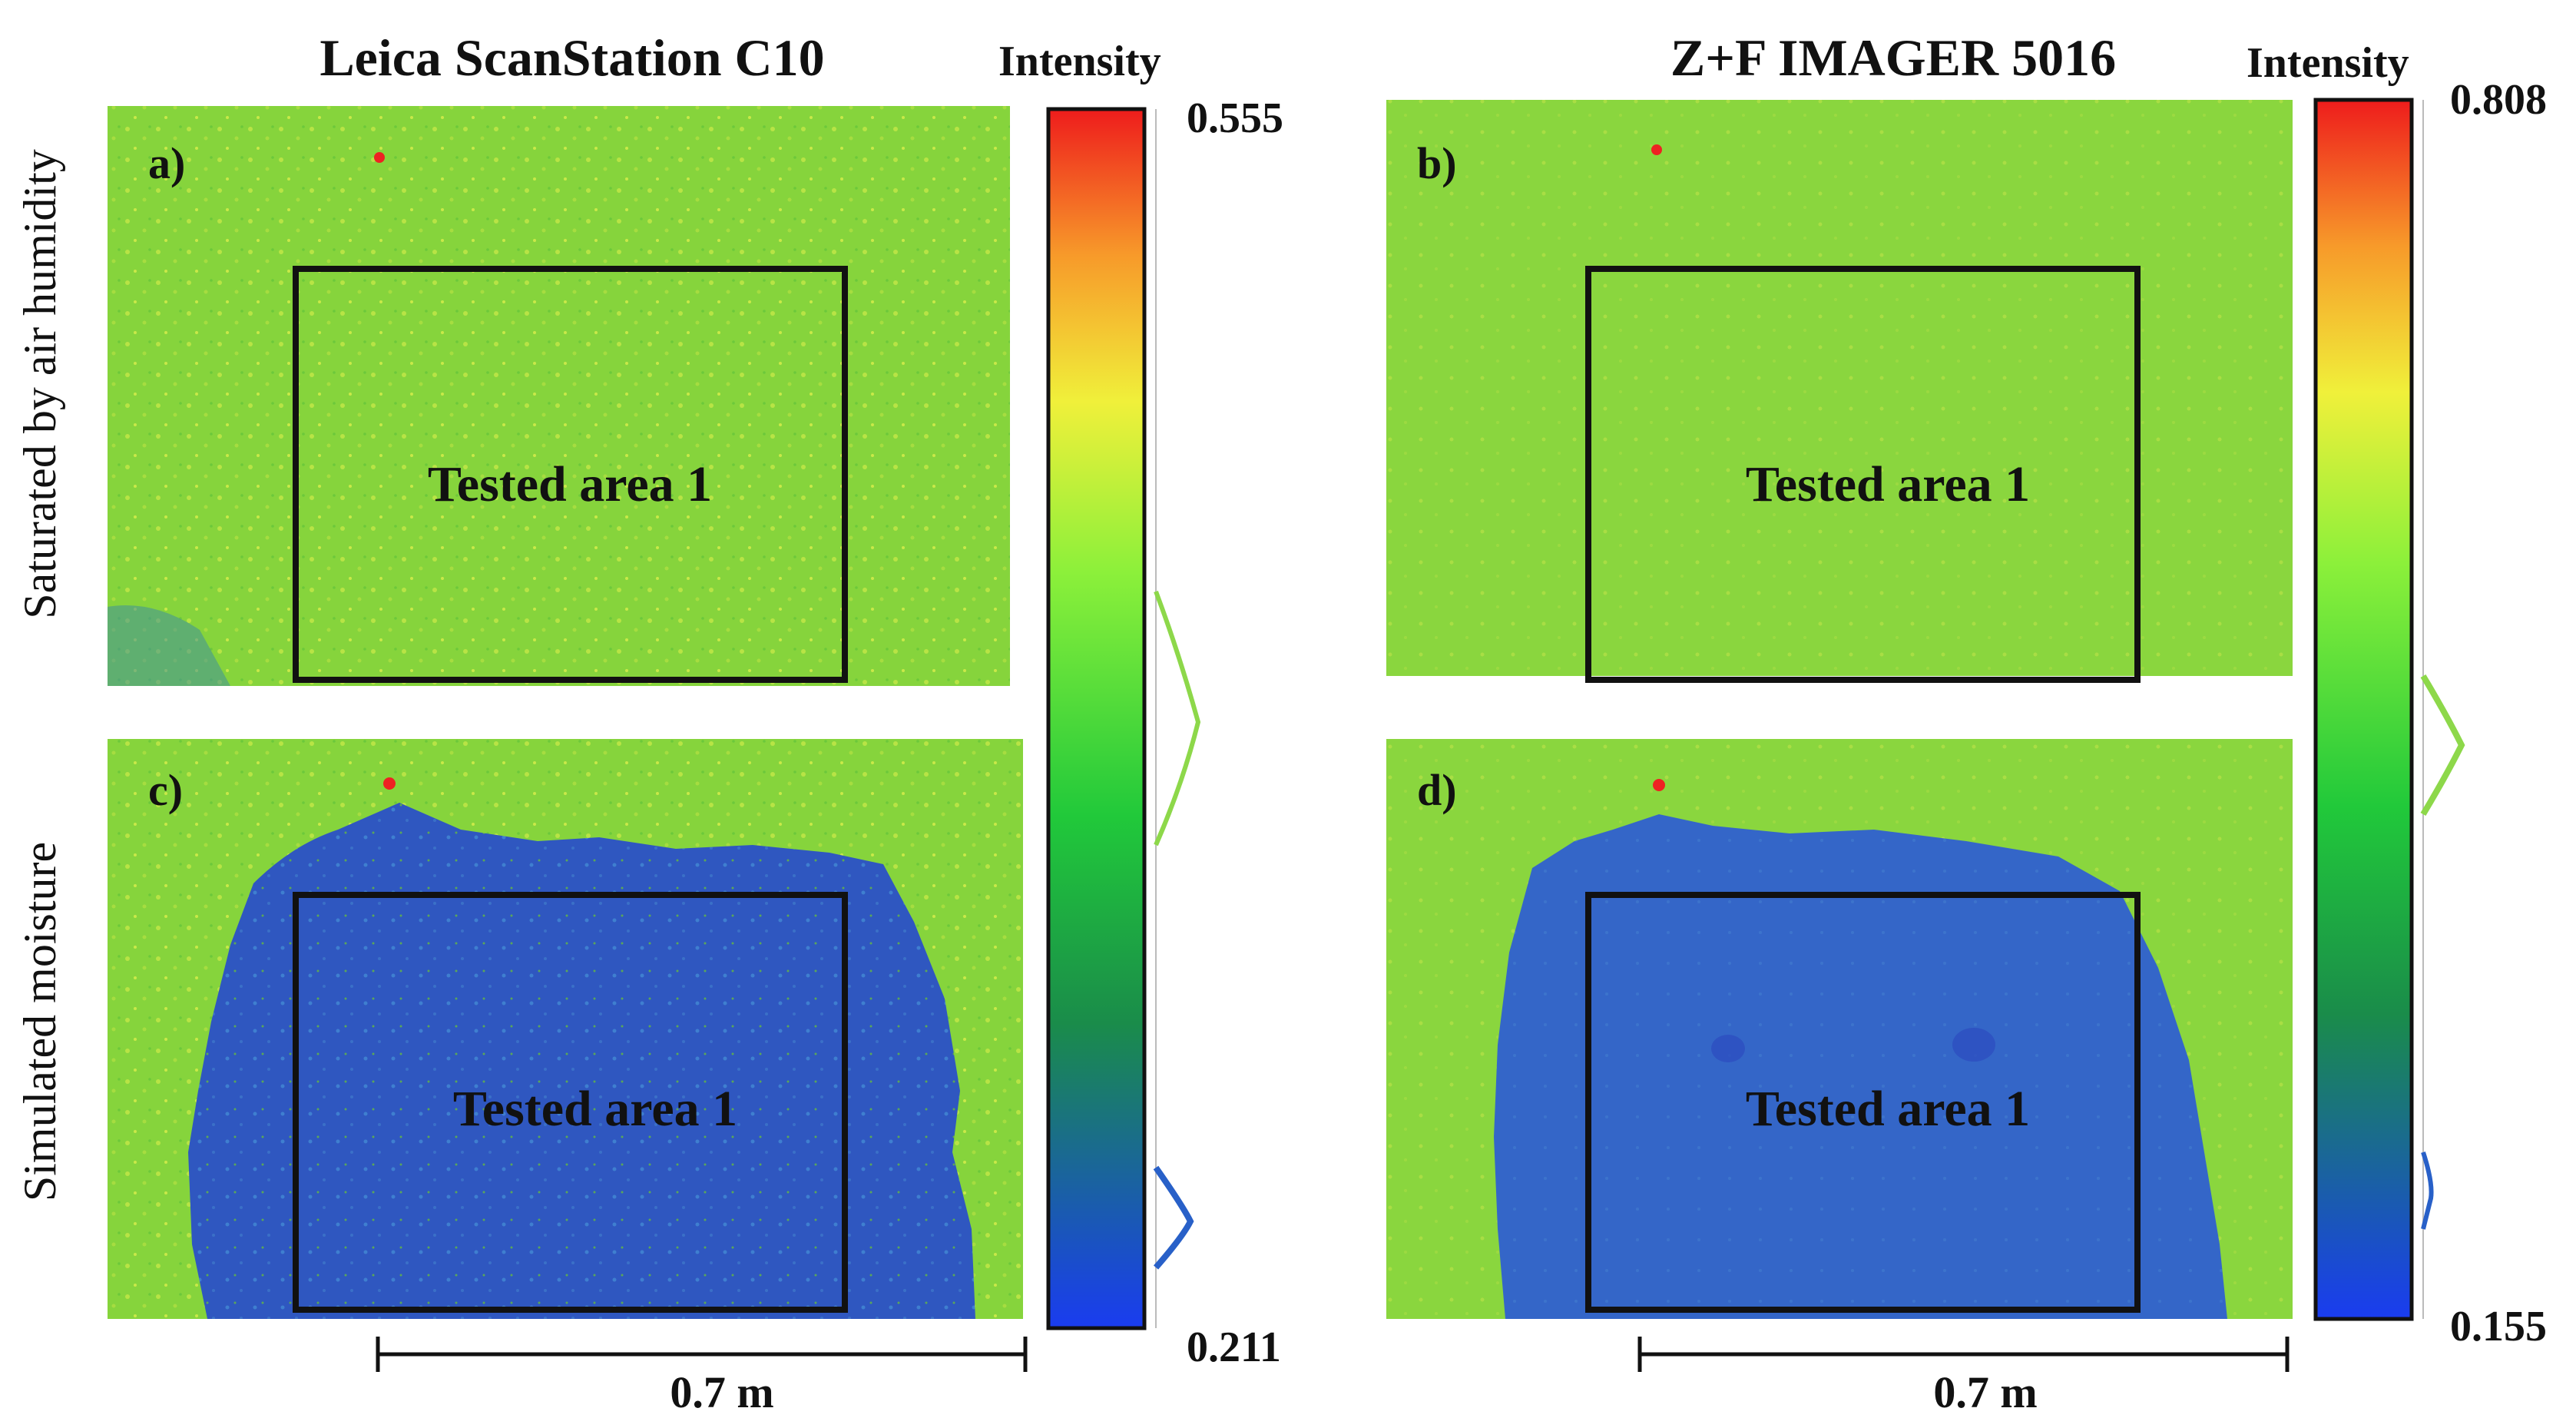 This screenshot has width=2576, height=1428. What do you see at coordinates (1437, 790) in the screenshot?
I see `panel-tag-d: d)` at bounding box center [1437, 790].